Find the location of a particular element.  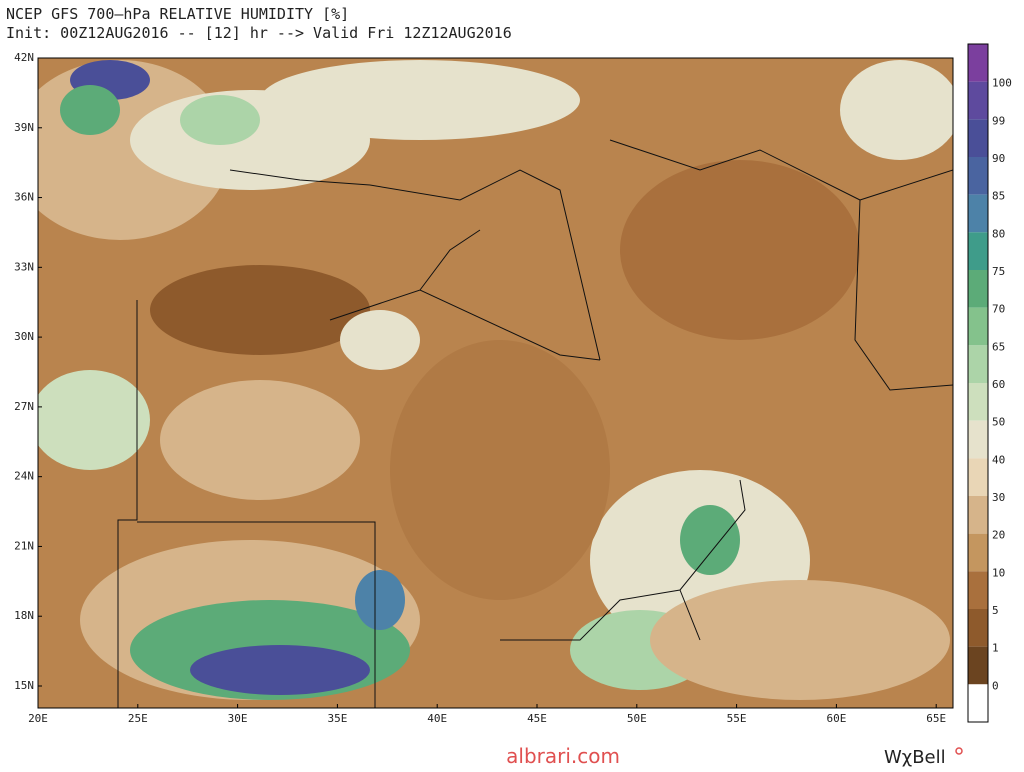

brand: WχBell is located at coordinates (915, 757).